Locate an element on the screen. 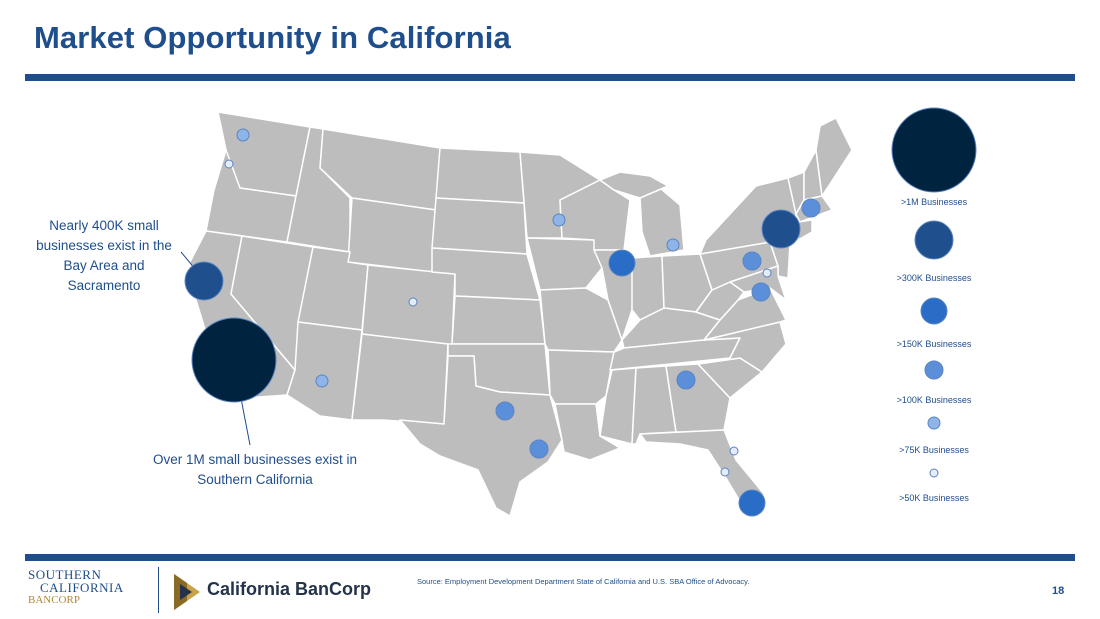  legend-label-1m: >1M Businesses is located at coordinates (934, 202).